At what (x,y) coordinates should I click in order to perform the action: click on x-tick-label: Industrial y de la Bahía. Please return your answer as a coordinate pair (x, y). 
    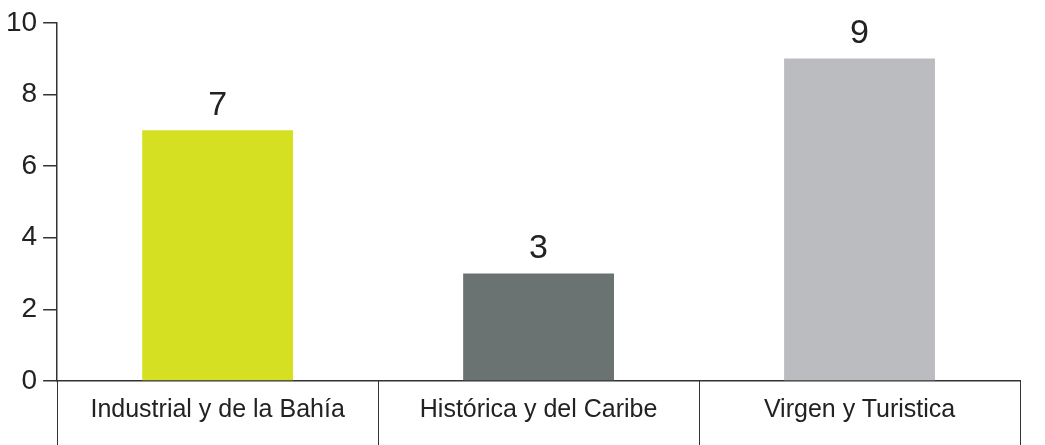
    Looking at the image, I should click on (217, 407).